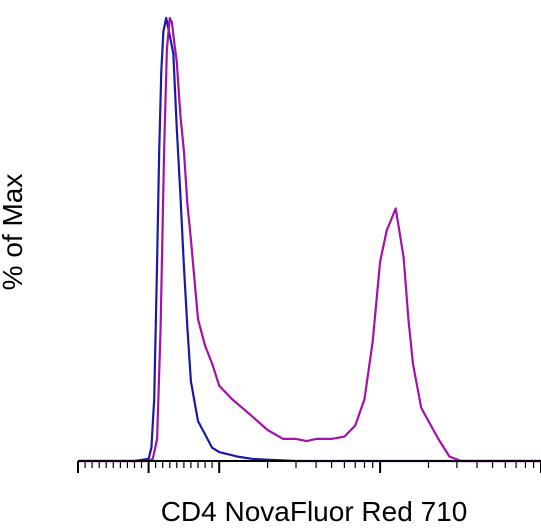 This screenshot has width=541, height=532. Describe the element at coordinates (309, 467) in the screenshot. I see `x-axis-ticks` at that location.